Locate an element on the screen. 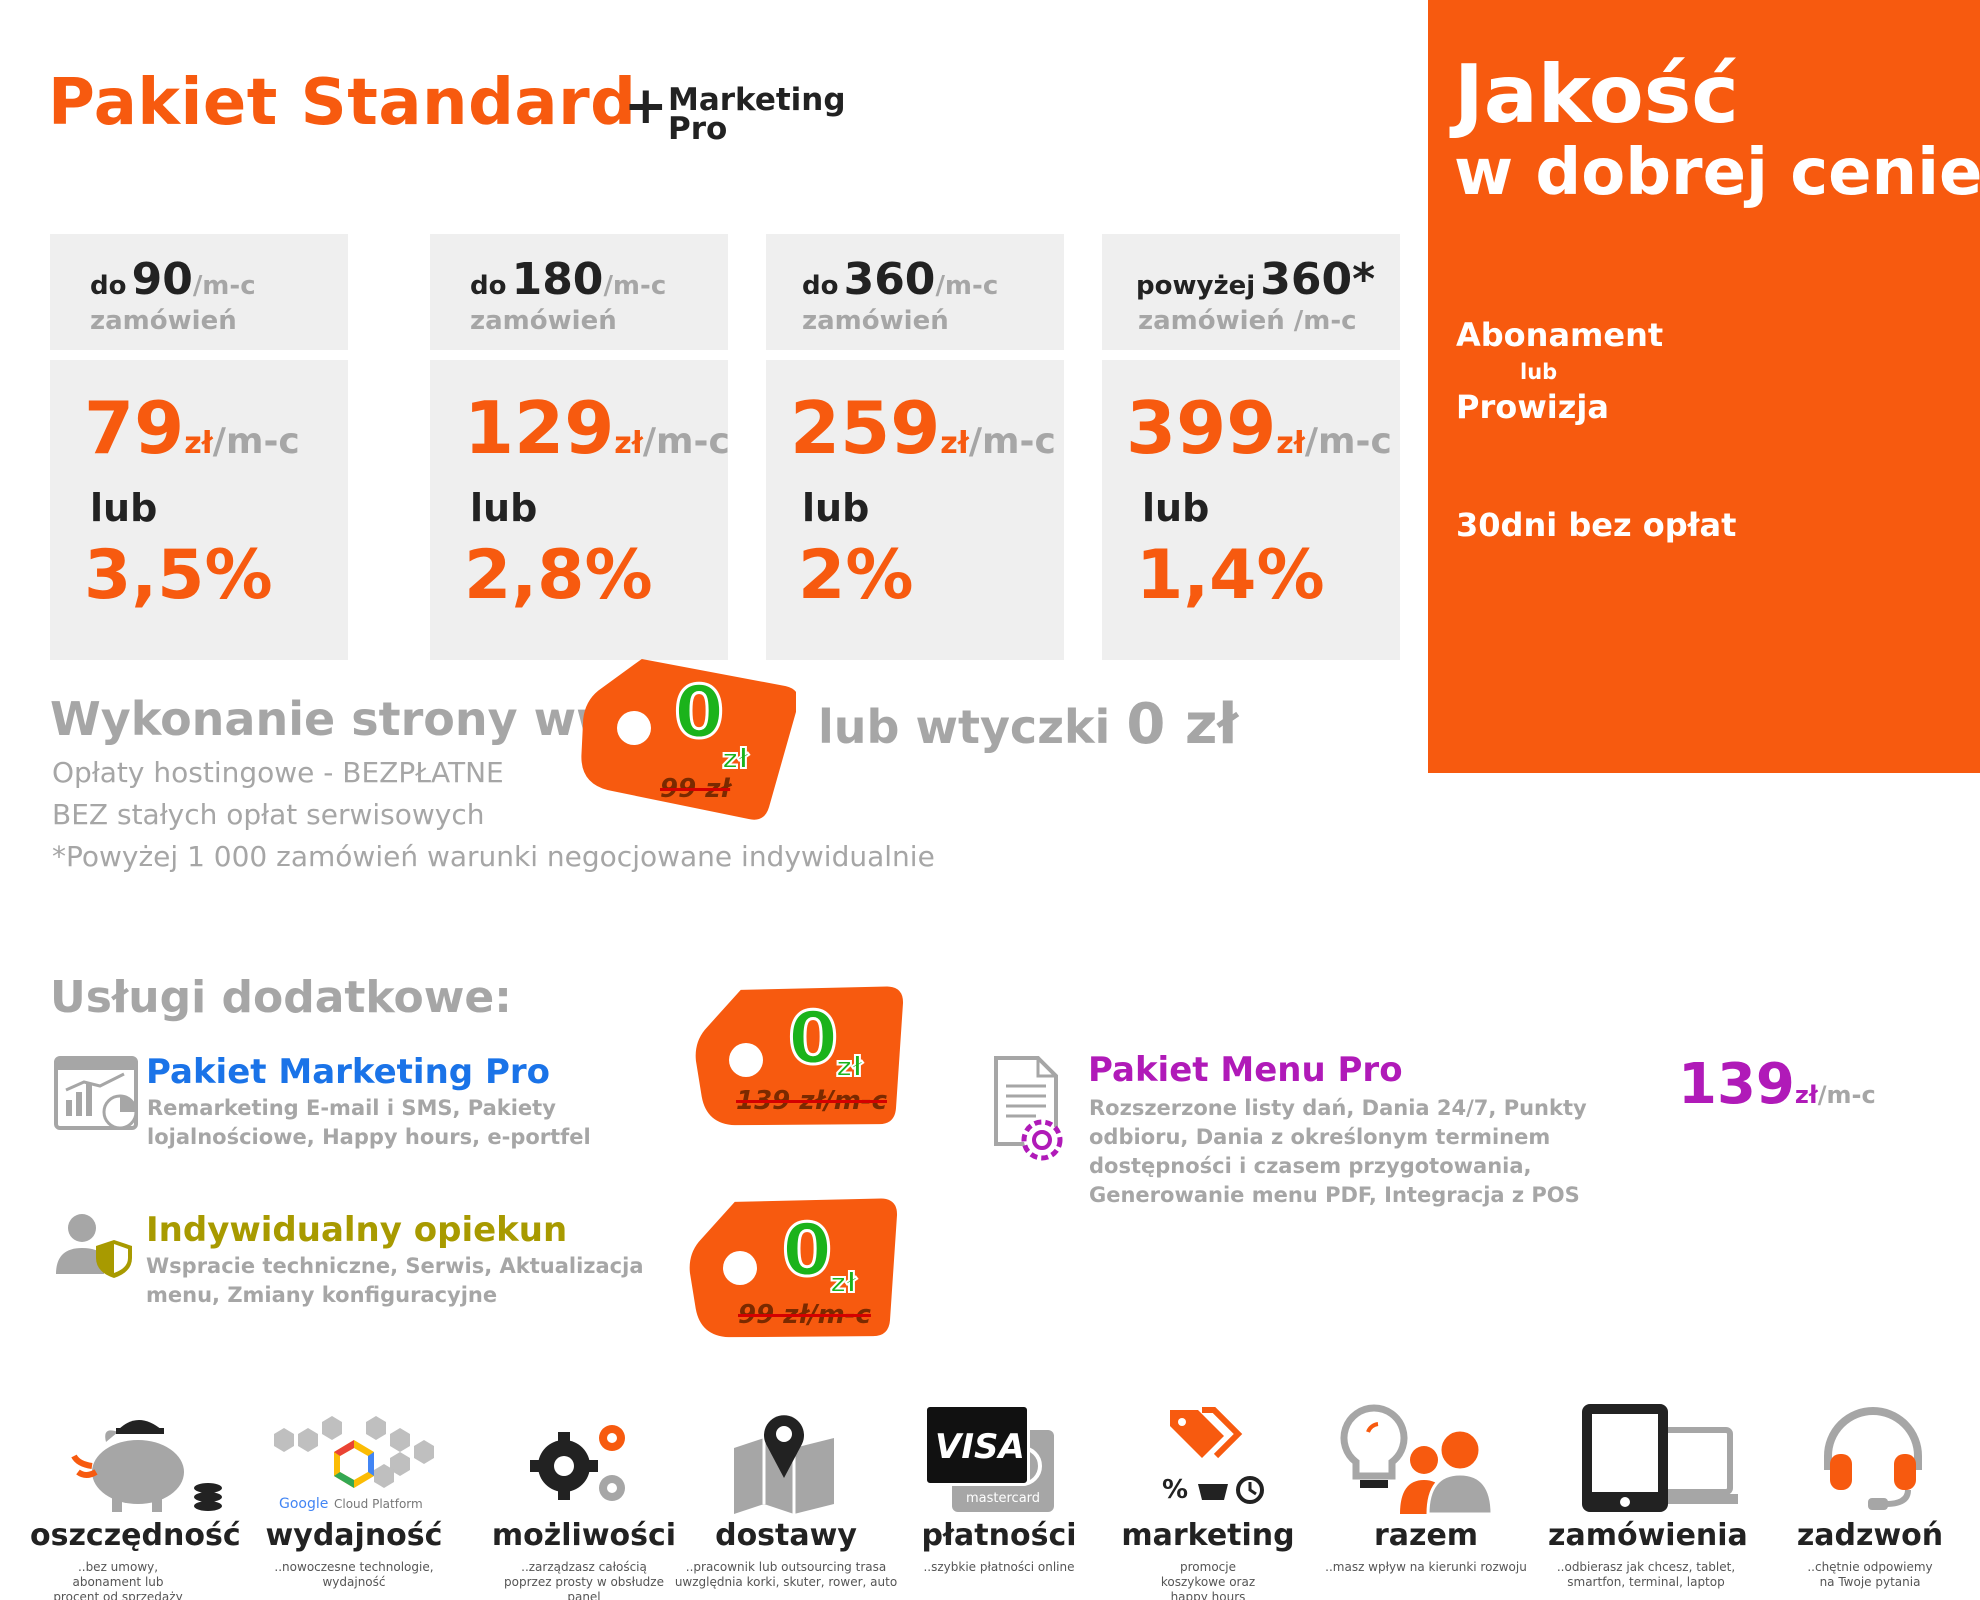  marketing-pro-label: Marketing Pro is located at coordinates (757, 116).